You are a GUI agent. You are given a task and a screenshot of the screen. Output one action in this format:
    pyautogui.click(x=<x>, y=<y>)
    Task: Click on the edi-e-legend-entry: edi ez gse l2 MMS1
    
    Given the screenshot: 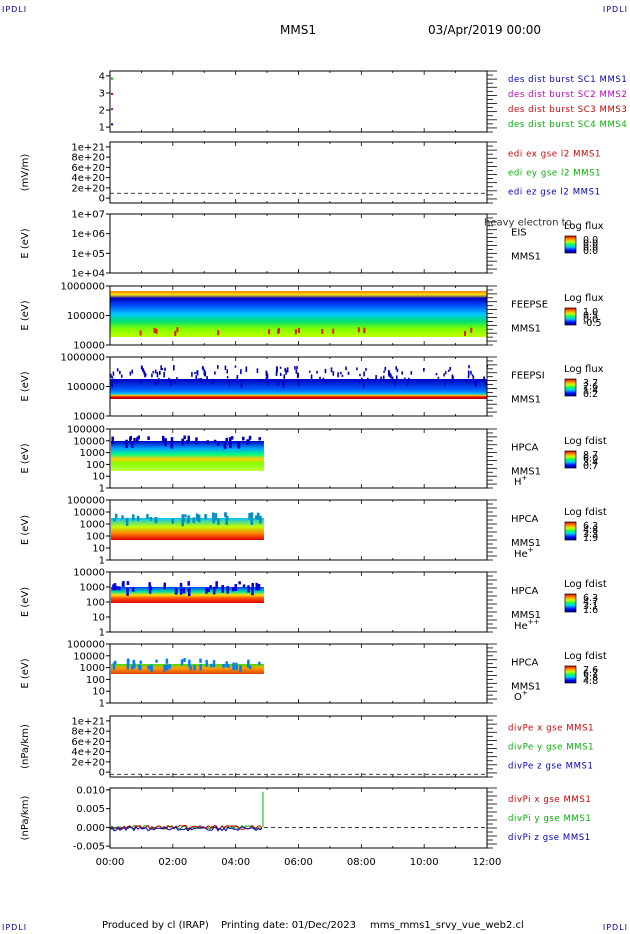 What is the action you would take?
    pyautogui.click(x=554, y=193)
    